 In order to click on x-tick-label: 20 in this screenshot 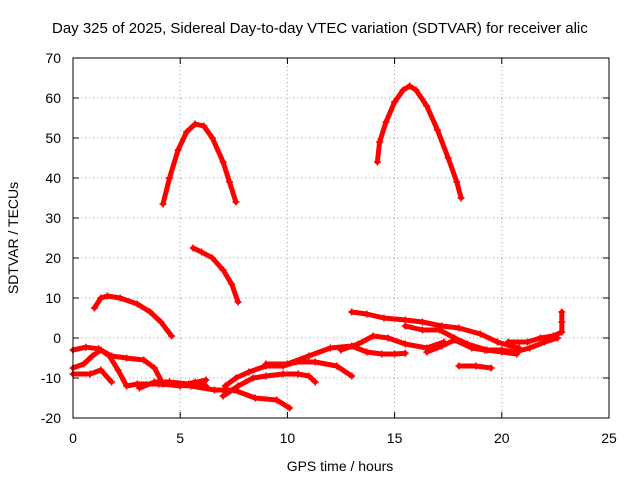, I will do `click(502, 438)`.